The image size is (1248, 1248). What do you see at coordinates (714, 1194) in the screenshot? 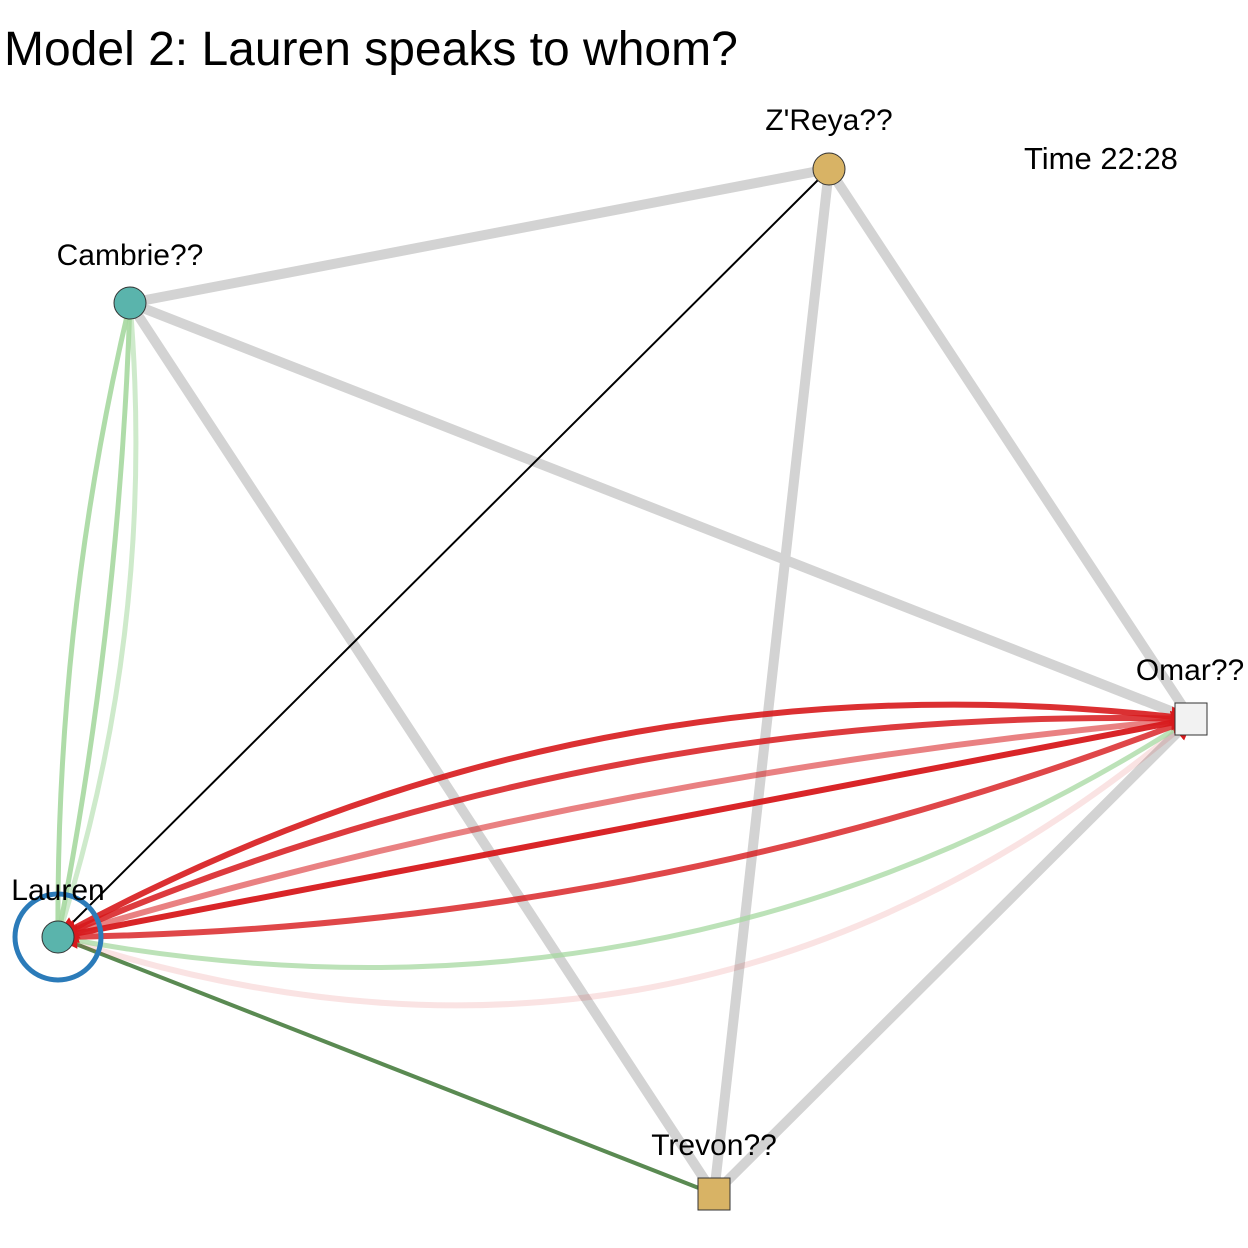
I see `node-marker-trevon` at bounding box center [714, 1194].